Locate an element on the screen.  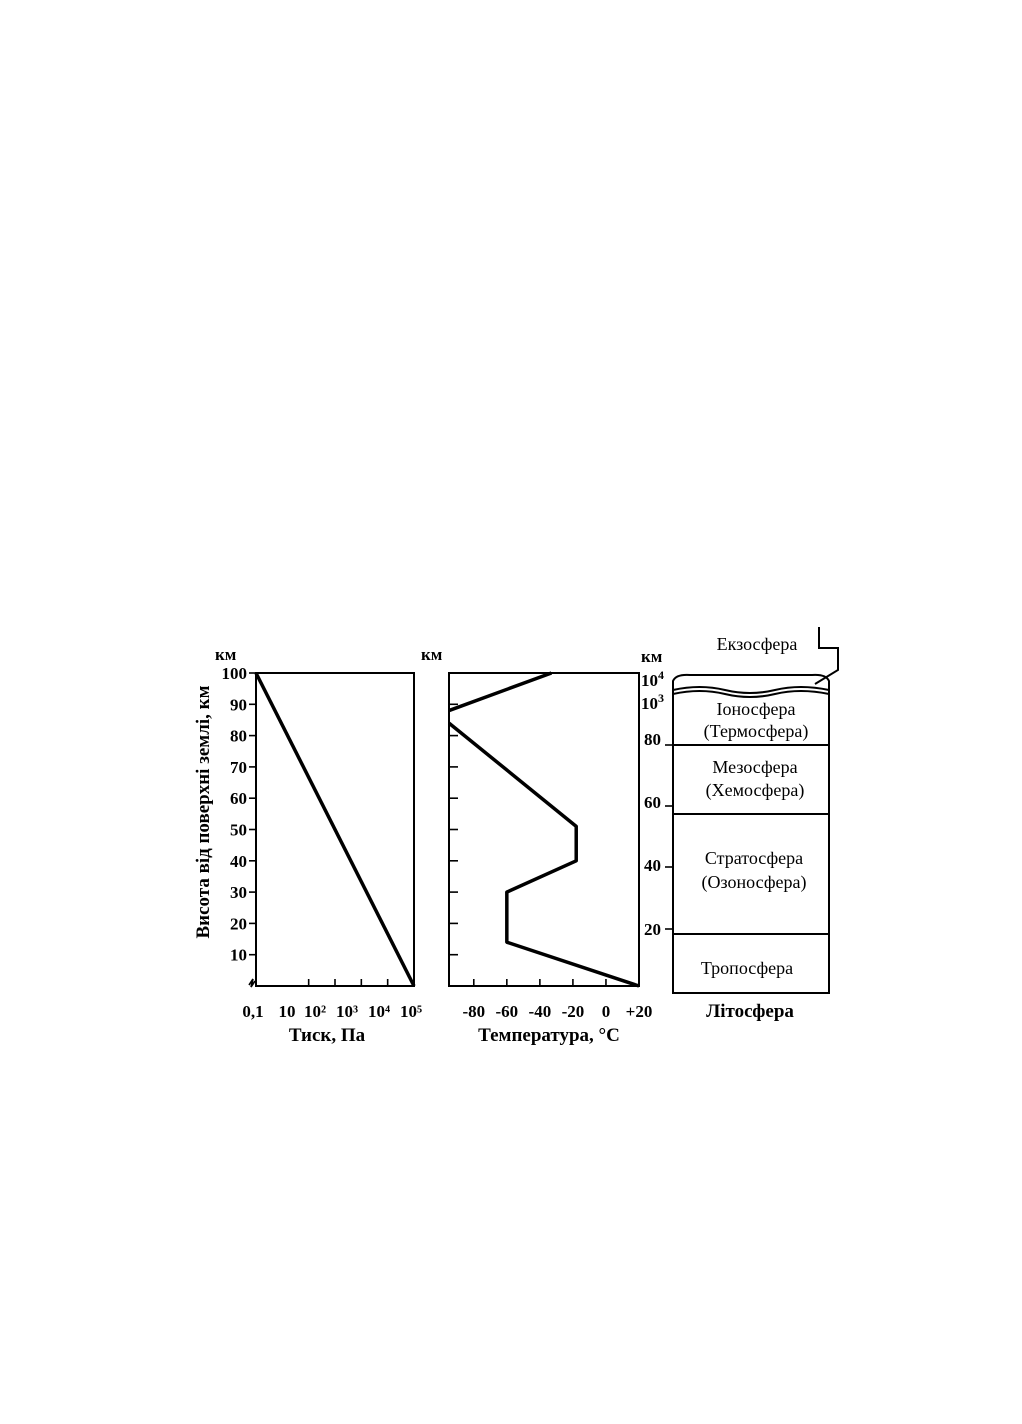
y-tick-60: 60 is located at coordinates (238, 798).